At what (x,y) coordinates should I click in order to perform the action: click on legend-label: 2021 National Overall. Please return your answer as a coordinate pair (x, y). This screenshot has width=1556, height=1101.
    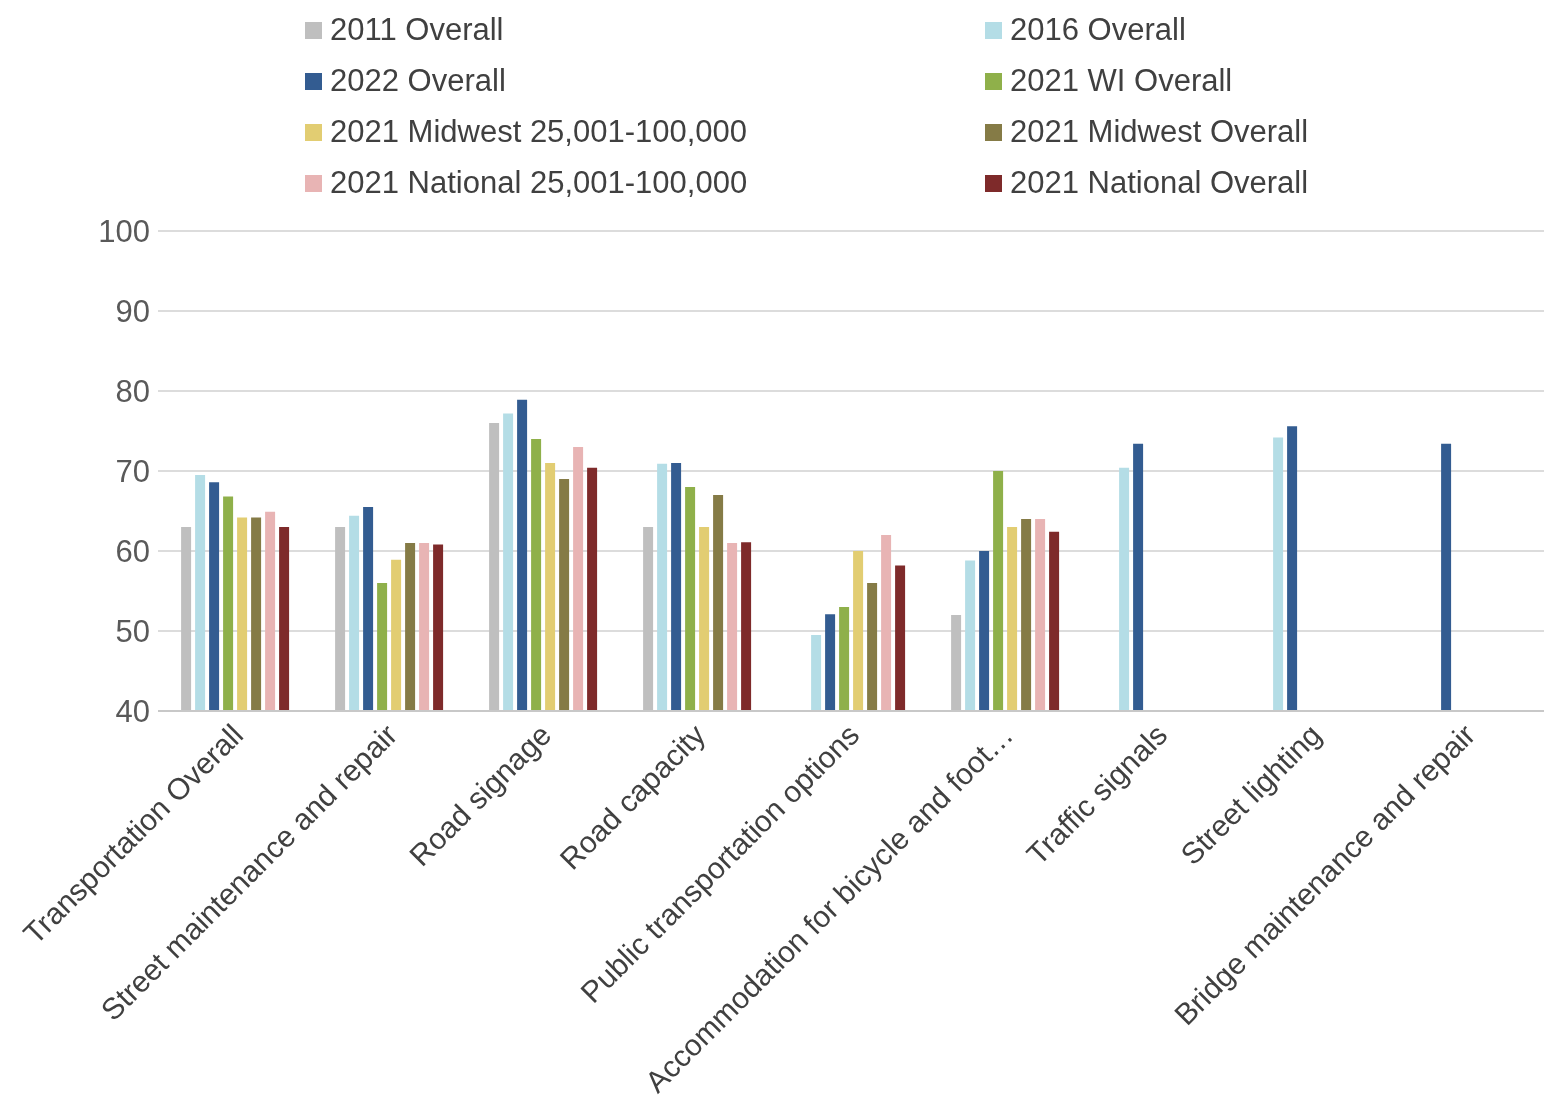
    Looking at the image, I should click on (1159, 183).